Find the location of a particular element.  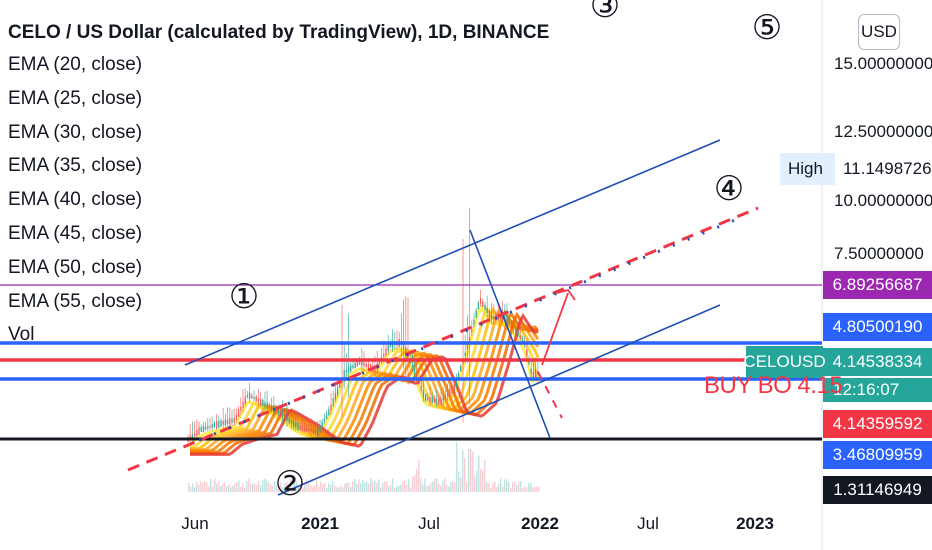

wave-label-2: ② is located at coordinates (290, 484).